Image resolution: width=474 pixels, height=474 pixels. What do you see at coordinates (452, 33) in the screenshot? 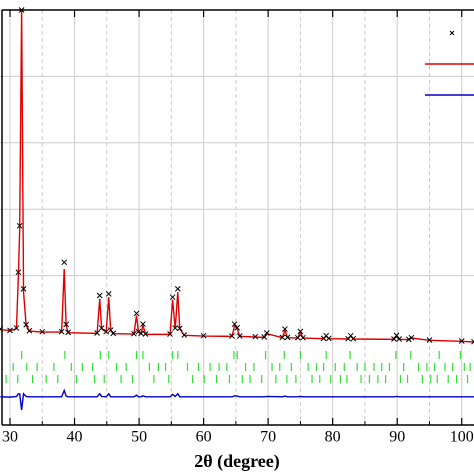
I see `legend-symbol` at bounding box center [452, 33].